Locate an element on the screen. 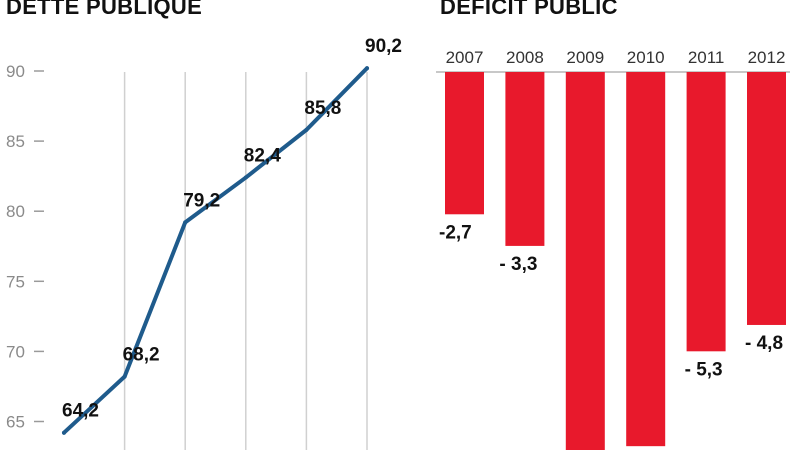 This screenshot has width=800, height=450. y-tick-label: 85 is located at coordinates (15, 141).